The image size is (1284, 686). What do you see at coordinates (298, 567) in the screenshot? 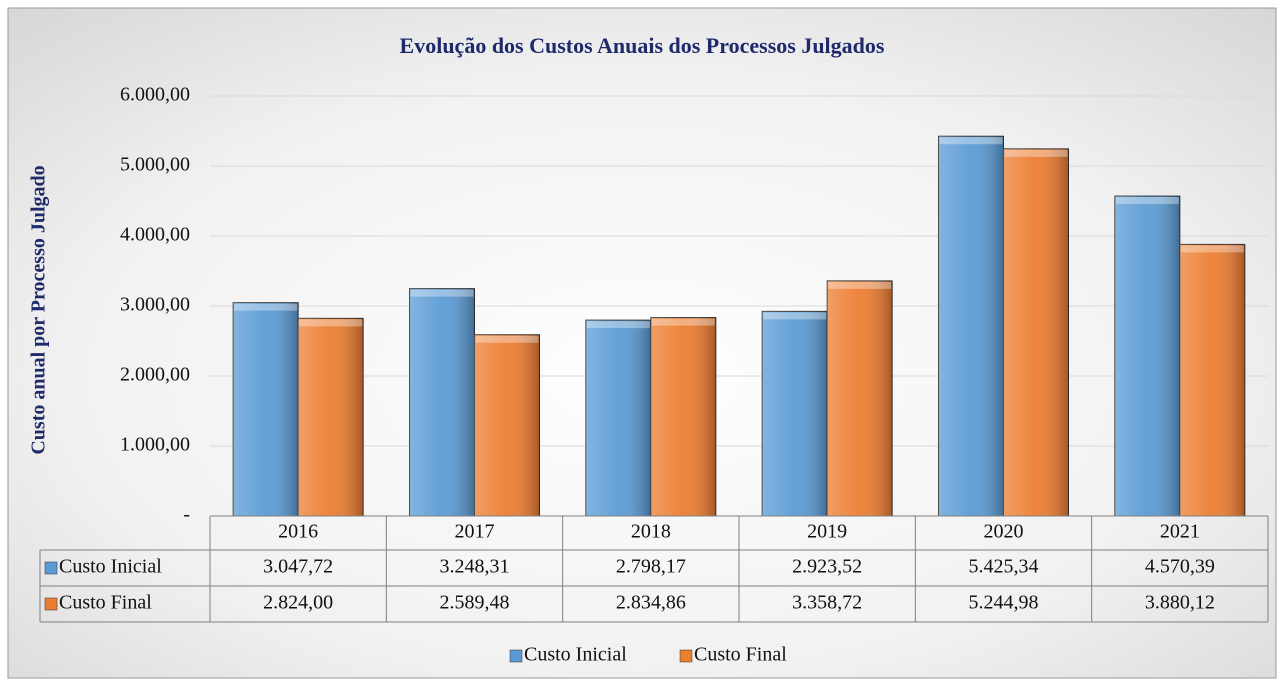
I see `data-label: 3.047,72` at bounding box center [298, 567].